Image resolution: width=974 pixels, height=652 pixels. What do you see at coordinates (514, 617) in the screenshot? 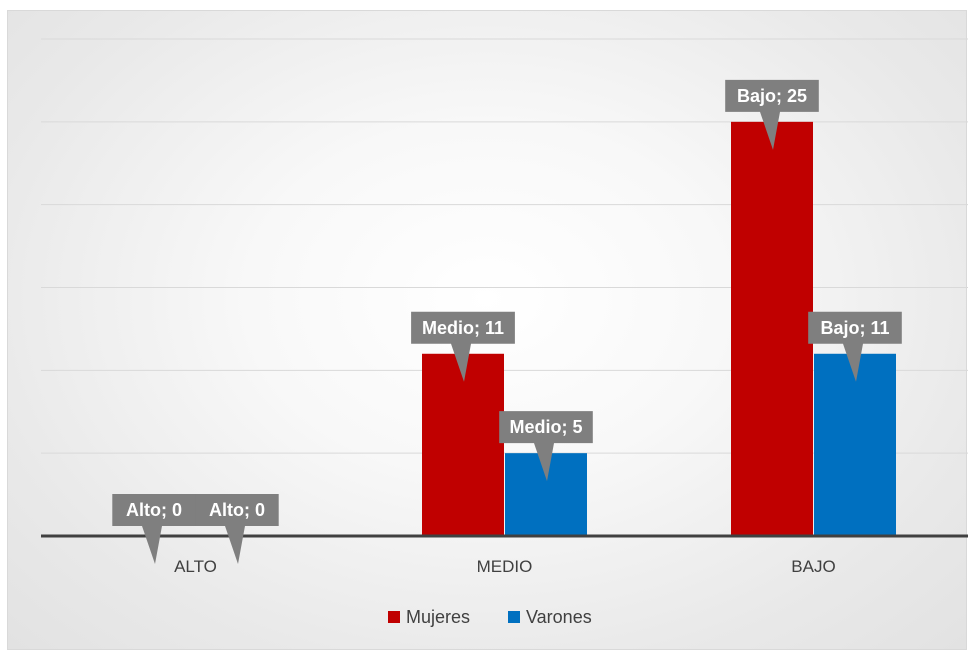
I see `legend-swatch-varones` at bounding box center [514, 617].